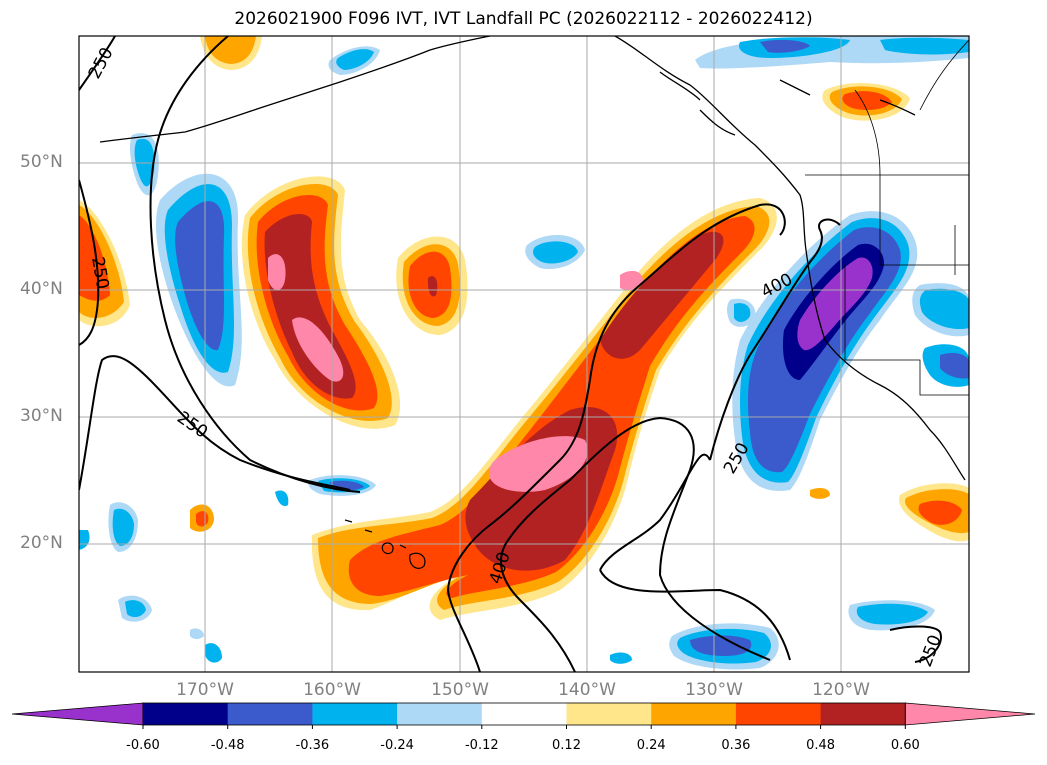  What do you see at coordinates (887, 217) in the screenshot?
I see `borders` at bounding box center [887, 217].